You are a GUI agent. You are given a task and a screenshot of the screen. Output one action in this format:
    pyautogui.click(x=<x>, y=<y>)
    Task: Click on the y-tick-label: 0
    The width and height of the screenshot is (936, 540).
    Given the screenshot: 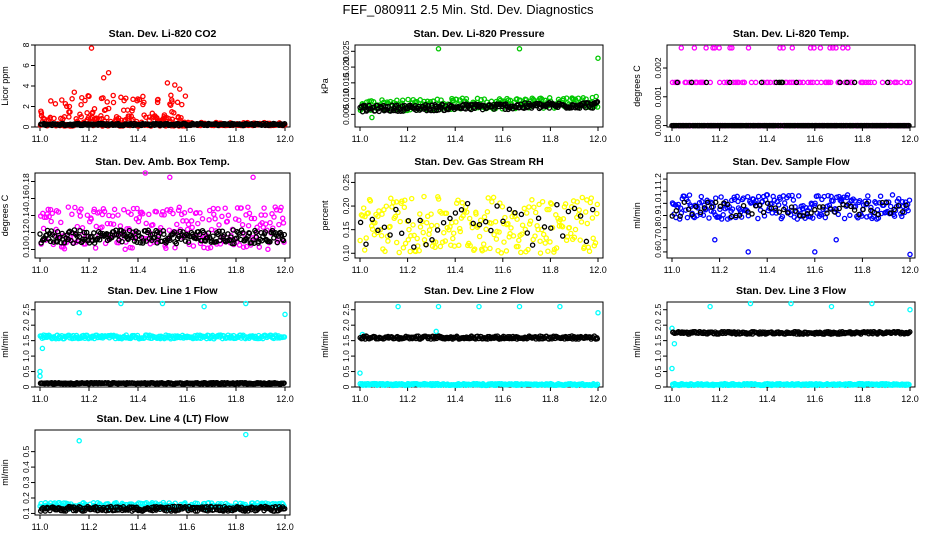 What is the action you would take?
    pyautogui.click(x=658, y=386)
    